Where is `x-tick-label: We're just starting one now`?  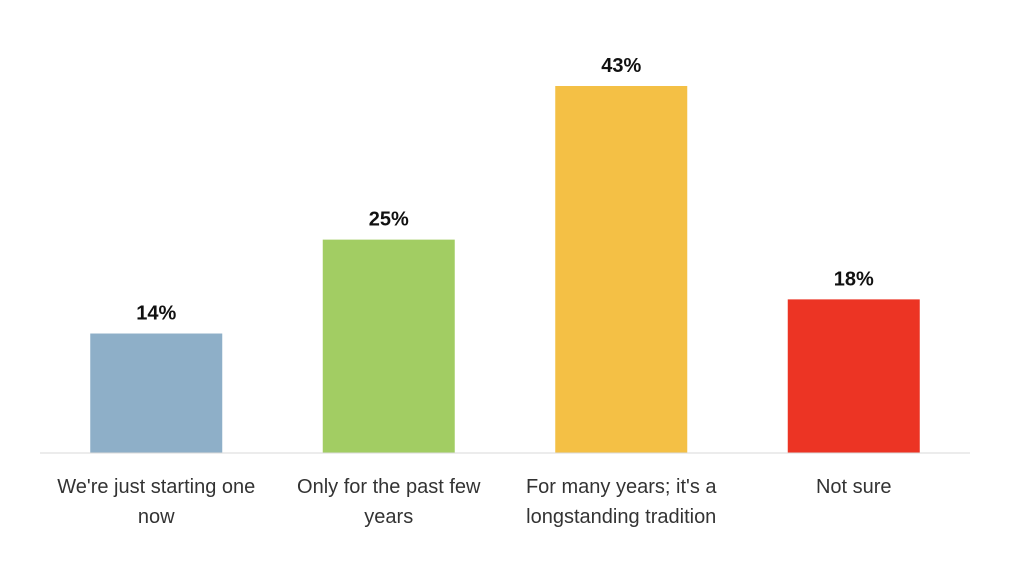 x-tick-label: We're just starting one now is located at coordinates (156, 502).